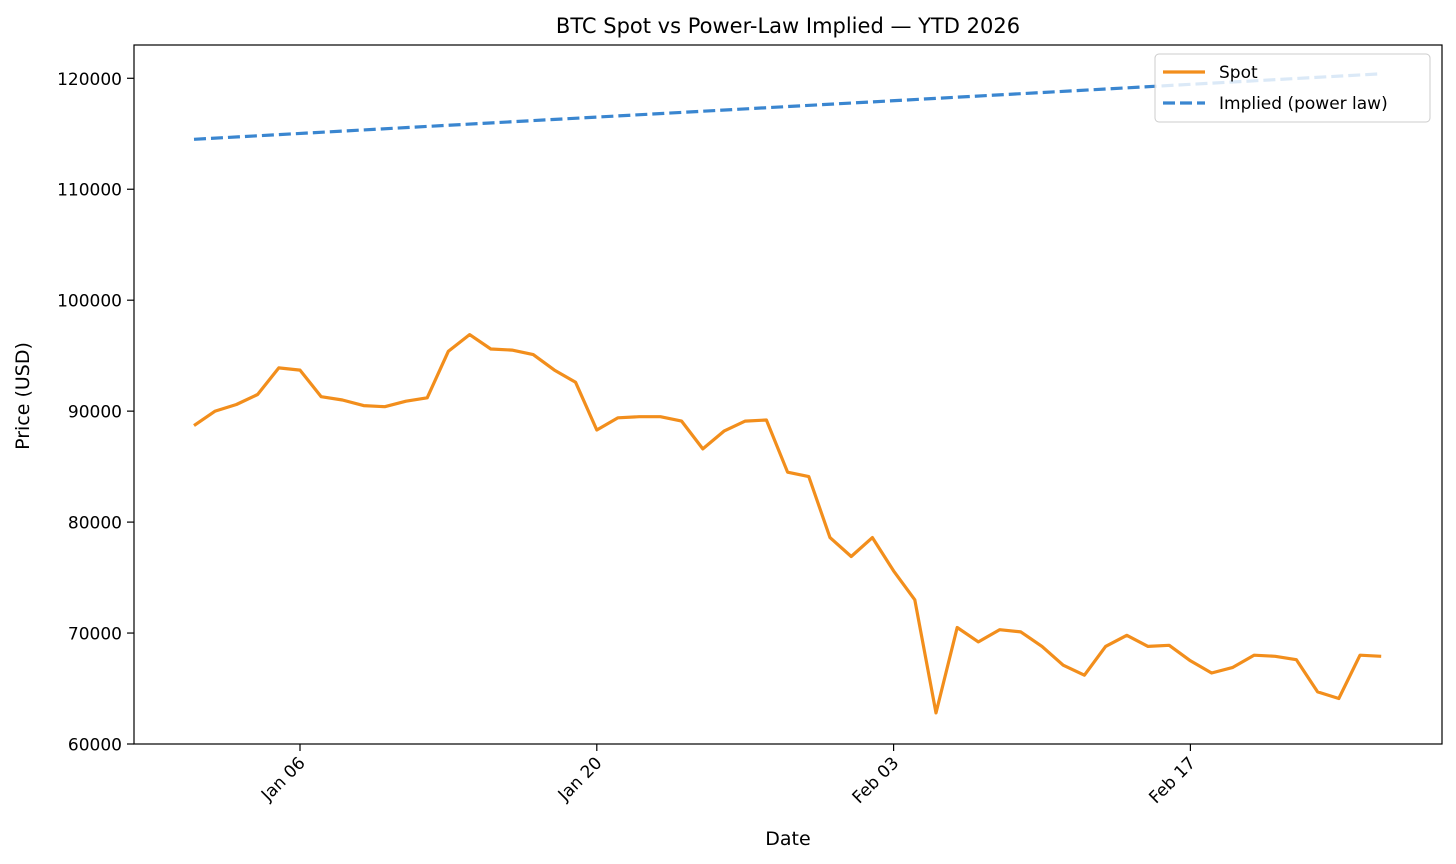 The height and width of the screenshot is (864, 1456). What do you see at coordinates (95, 635) in the screenshot?
I see `y-tick-label: 70000` at bounding box center [95, 635].